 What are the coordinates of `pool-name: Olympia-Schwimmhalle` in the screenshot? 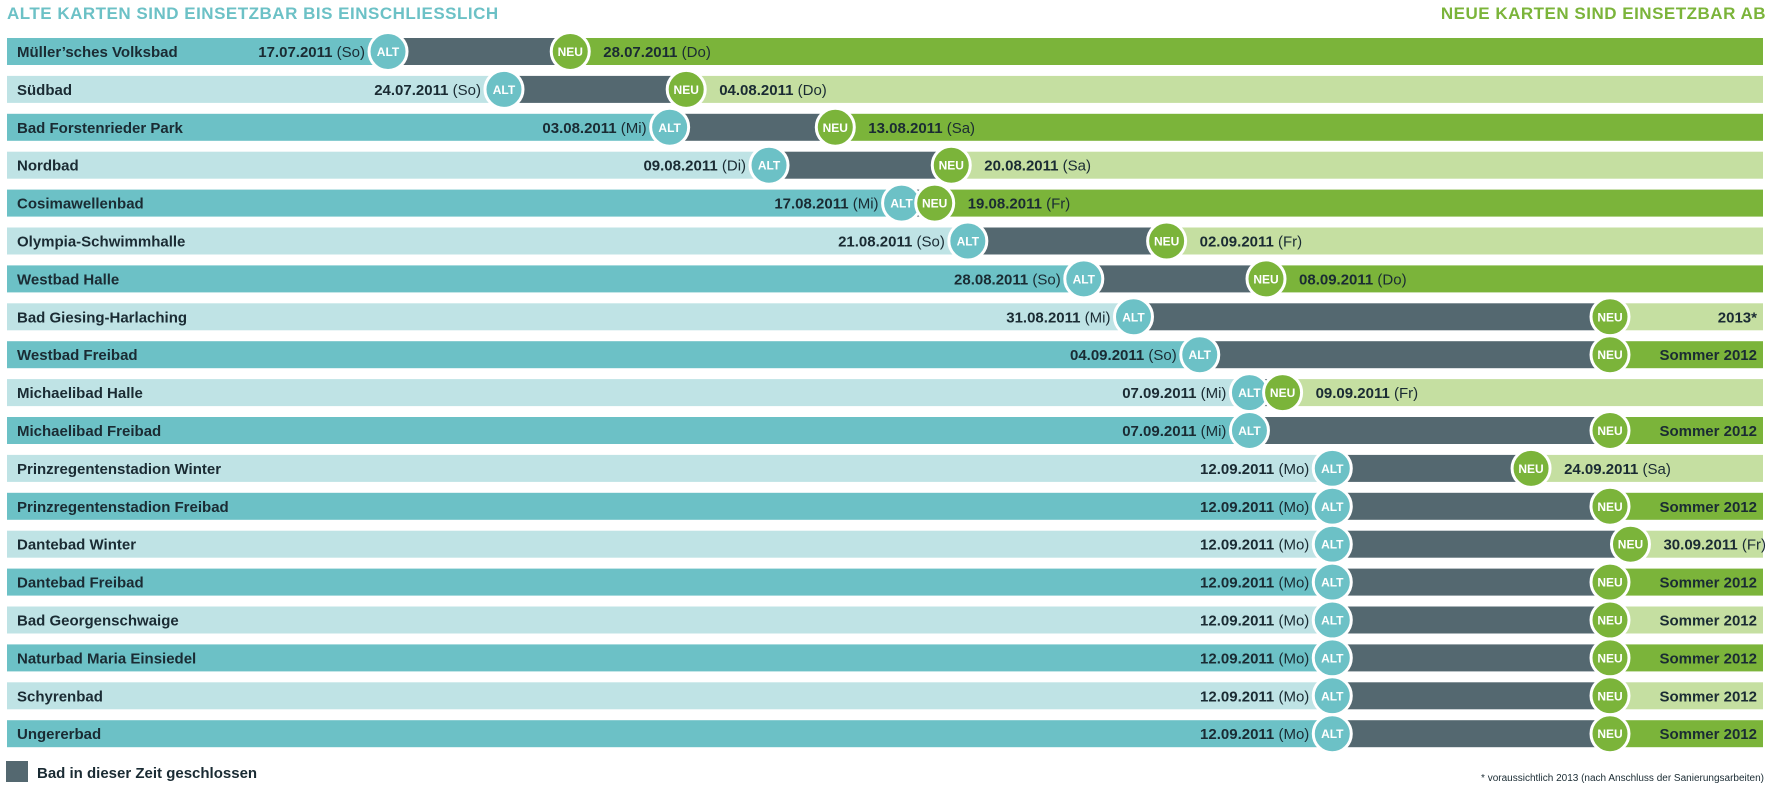 It's located at (101, 242).